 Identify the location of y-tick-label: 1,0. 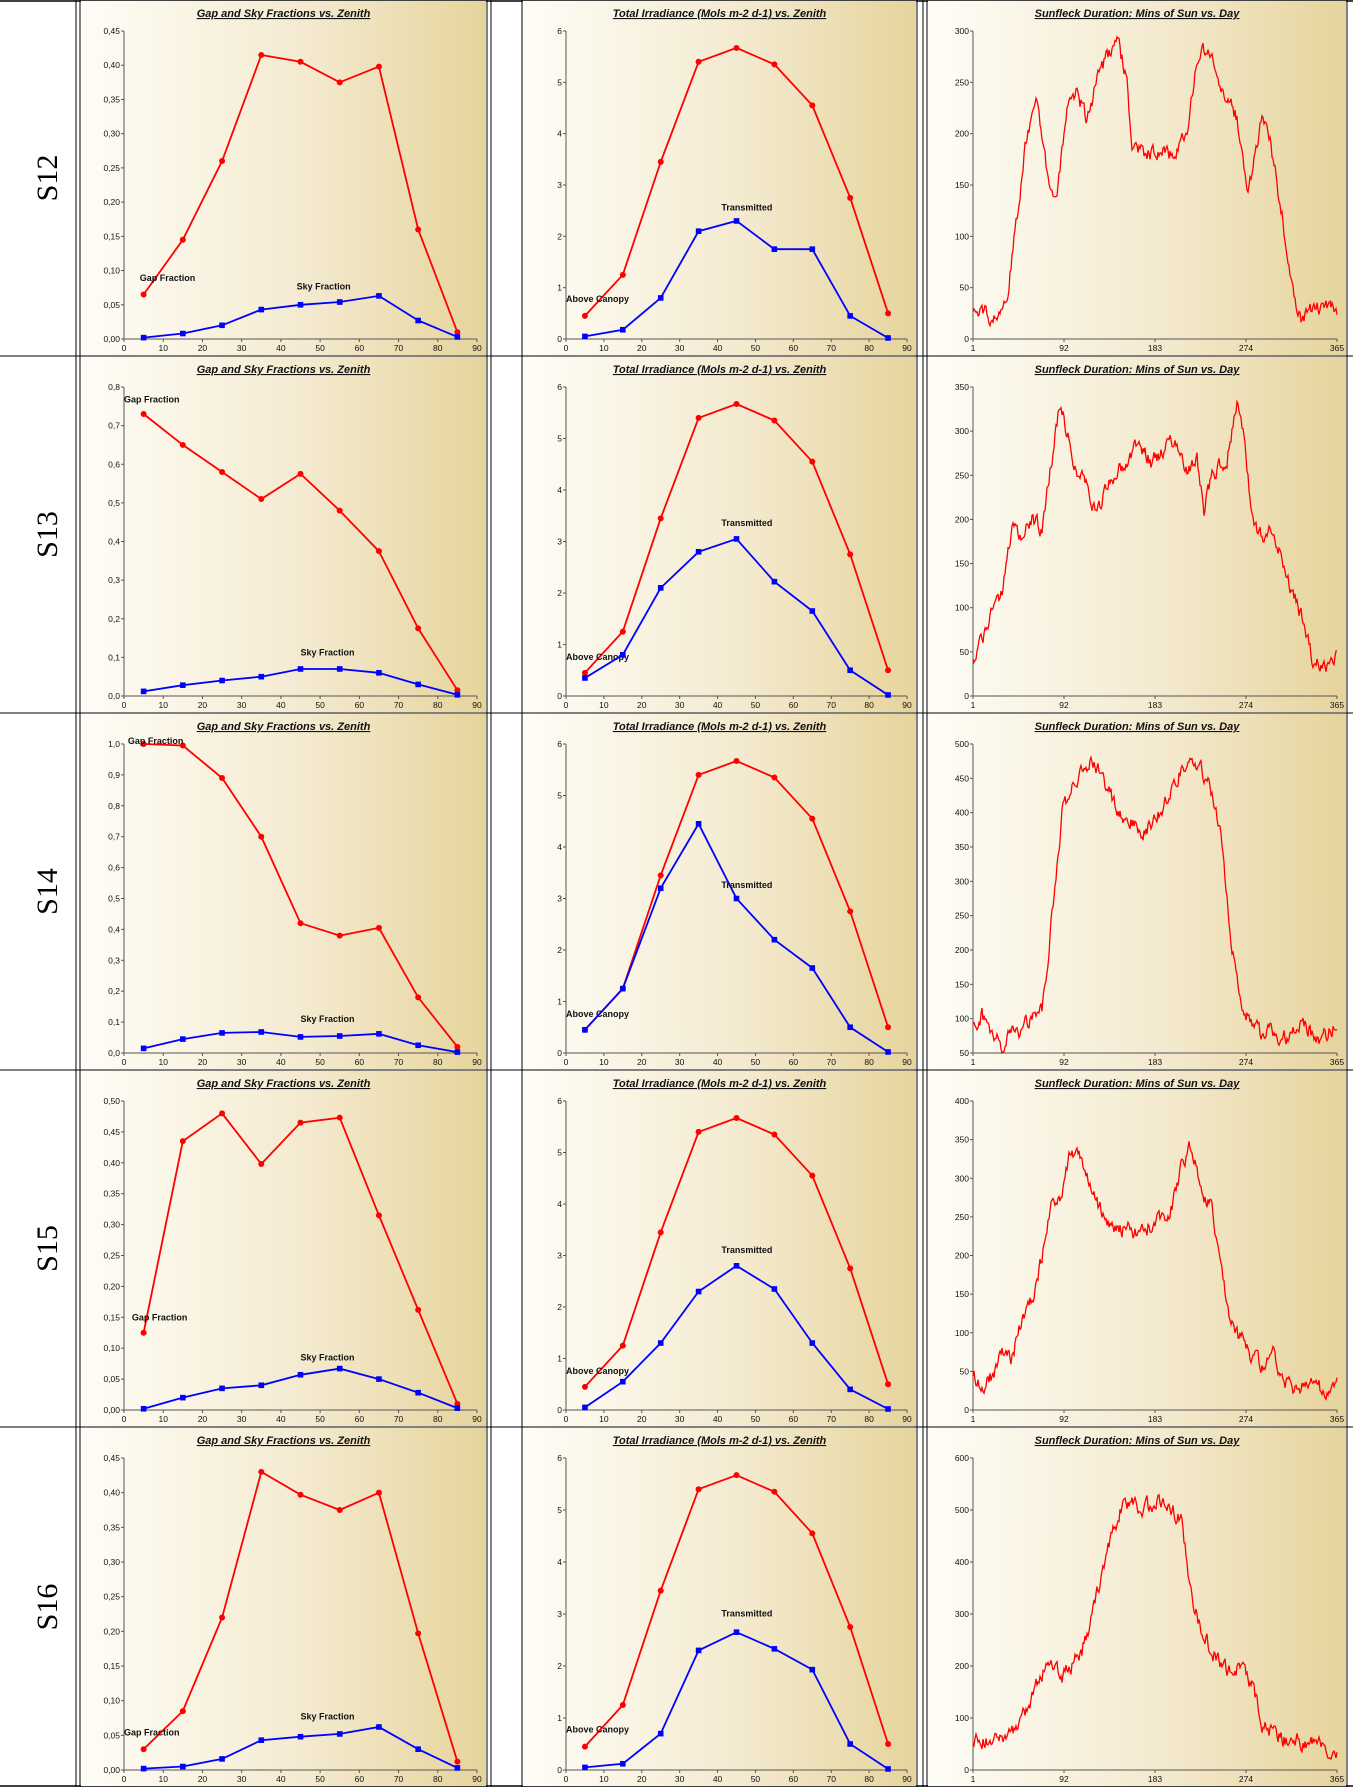
(114, 744).